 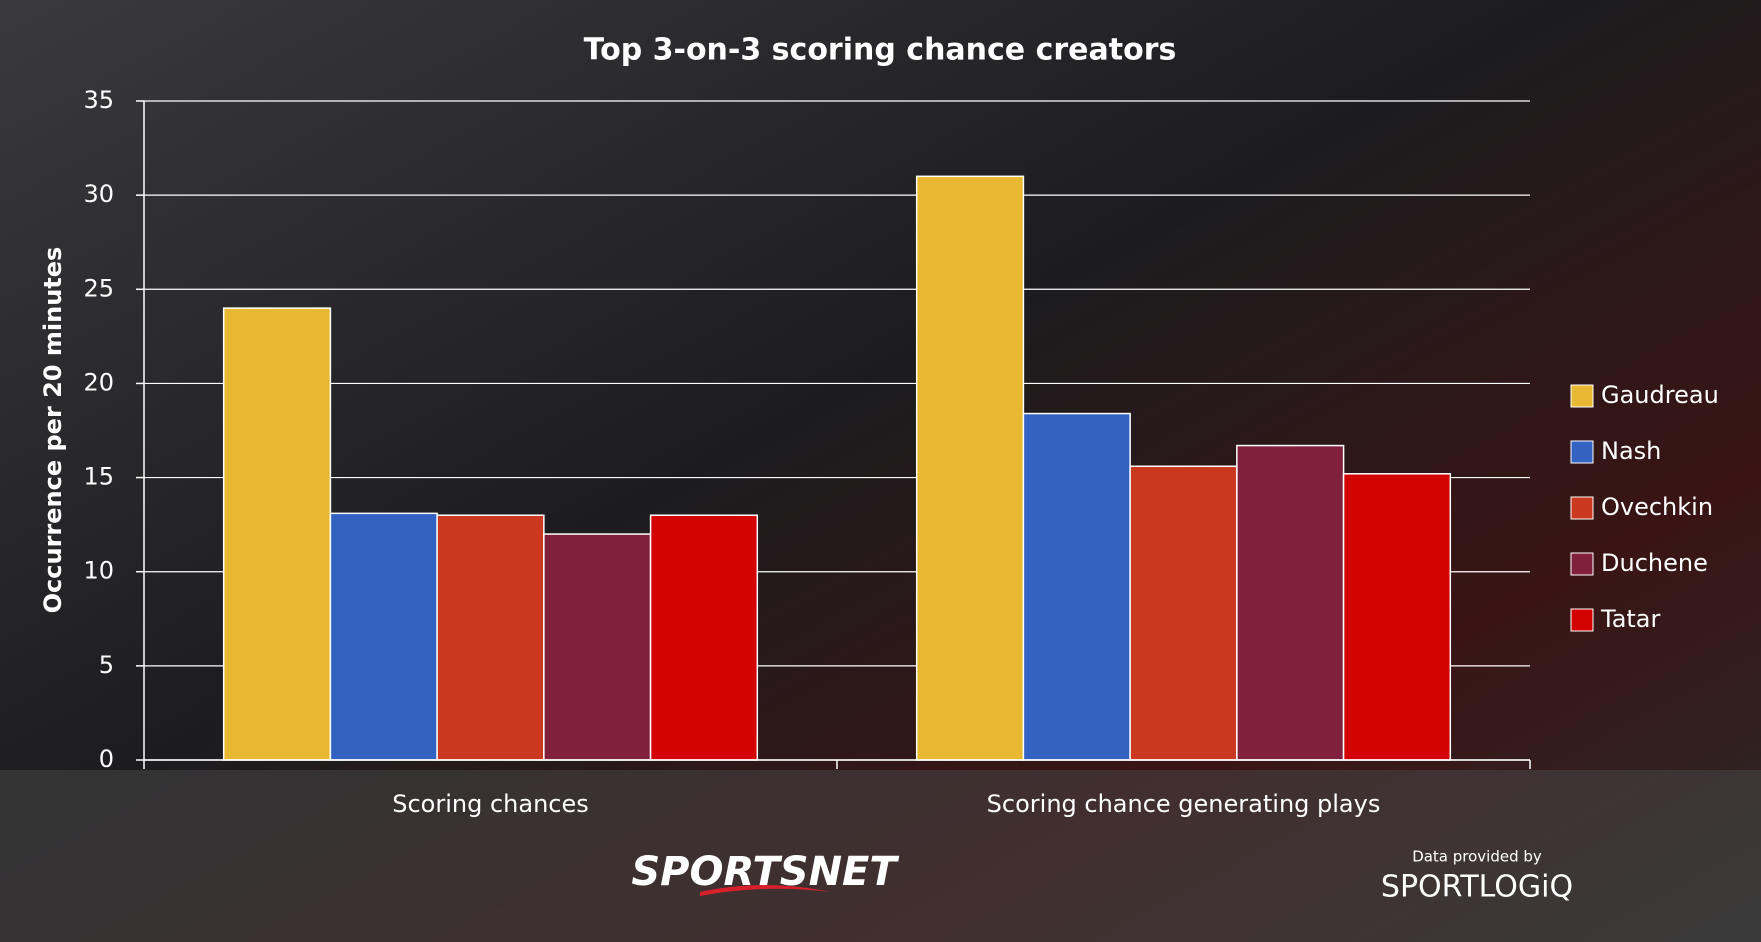 I want to click on legend-label: Tatar, so click(x=1630, y=619).